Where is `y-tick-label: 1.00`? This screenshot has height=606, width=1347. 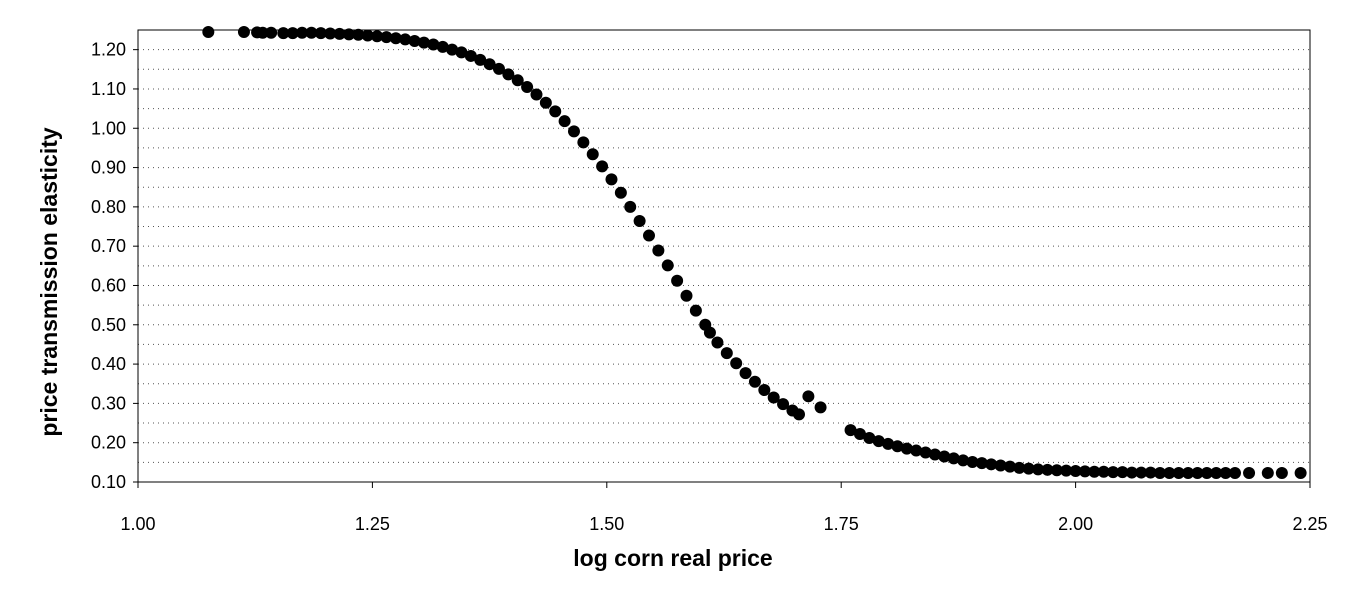
y-tick-label: 1.00 is located at coordinates (108, 128).